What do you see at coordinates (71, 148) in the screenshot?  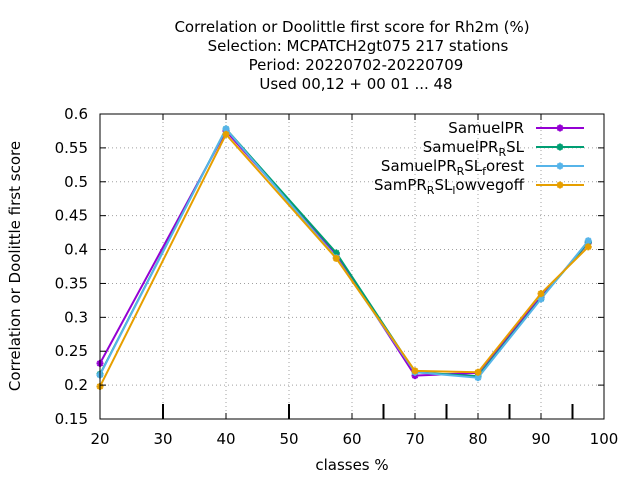 I see `y-tick-label: 0.55` at bounding box center [71, 148].